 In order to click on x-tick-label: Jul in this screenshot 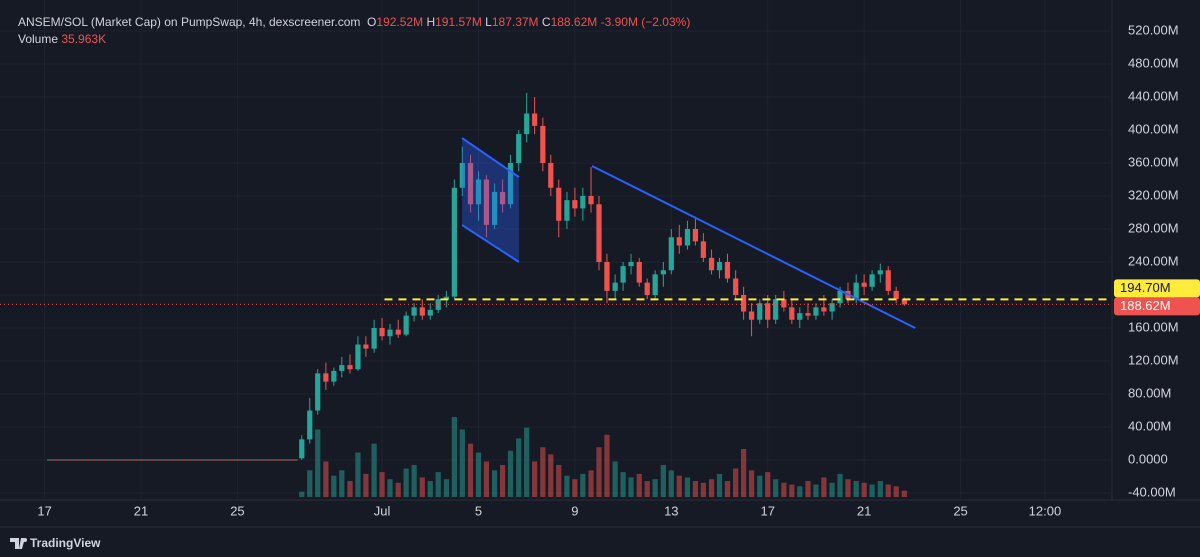, I will do `click(382, 510)`.